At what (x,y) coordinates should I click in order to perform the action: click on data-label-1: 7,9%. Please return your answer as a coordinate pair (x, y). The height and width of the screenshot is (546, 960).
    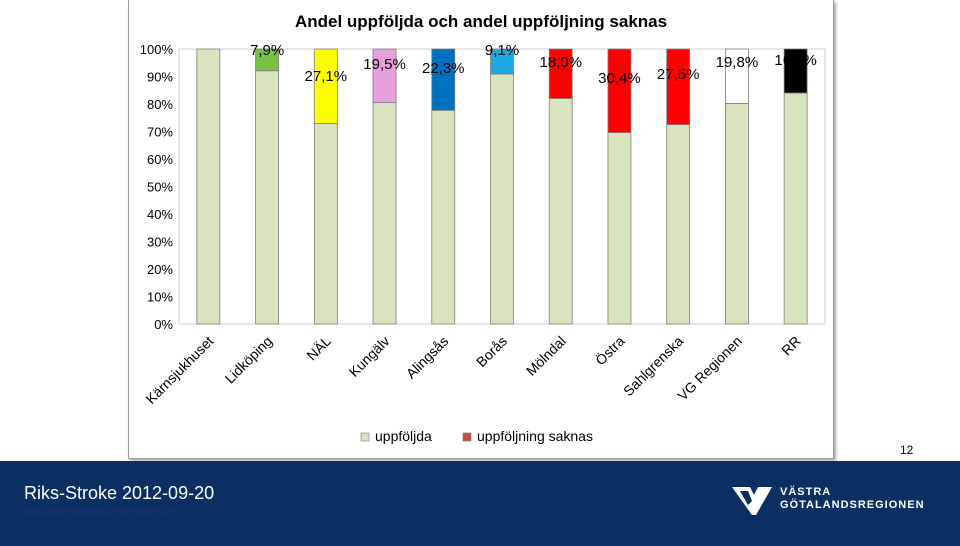
    Looking at the image, I should click on (267, 50).